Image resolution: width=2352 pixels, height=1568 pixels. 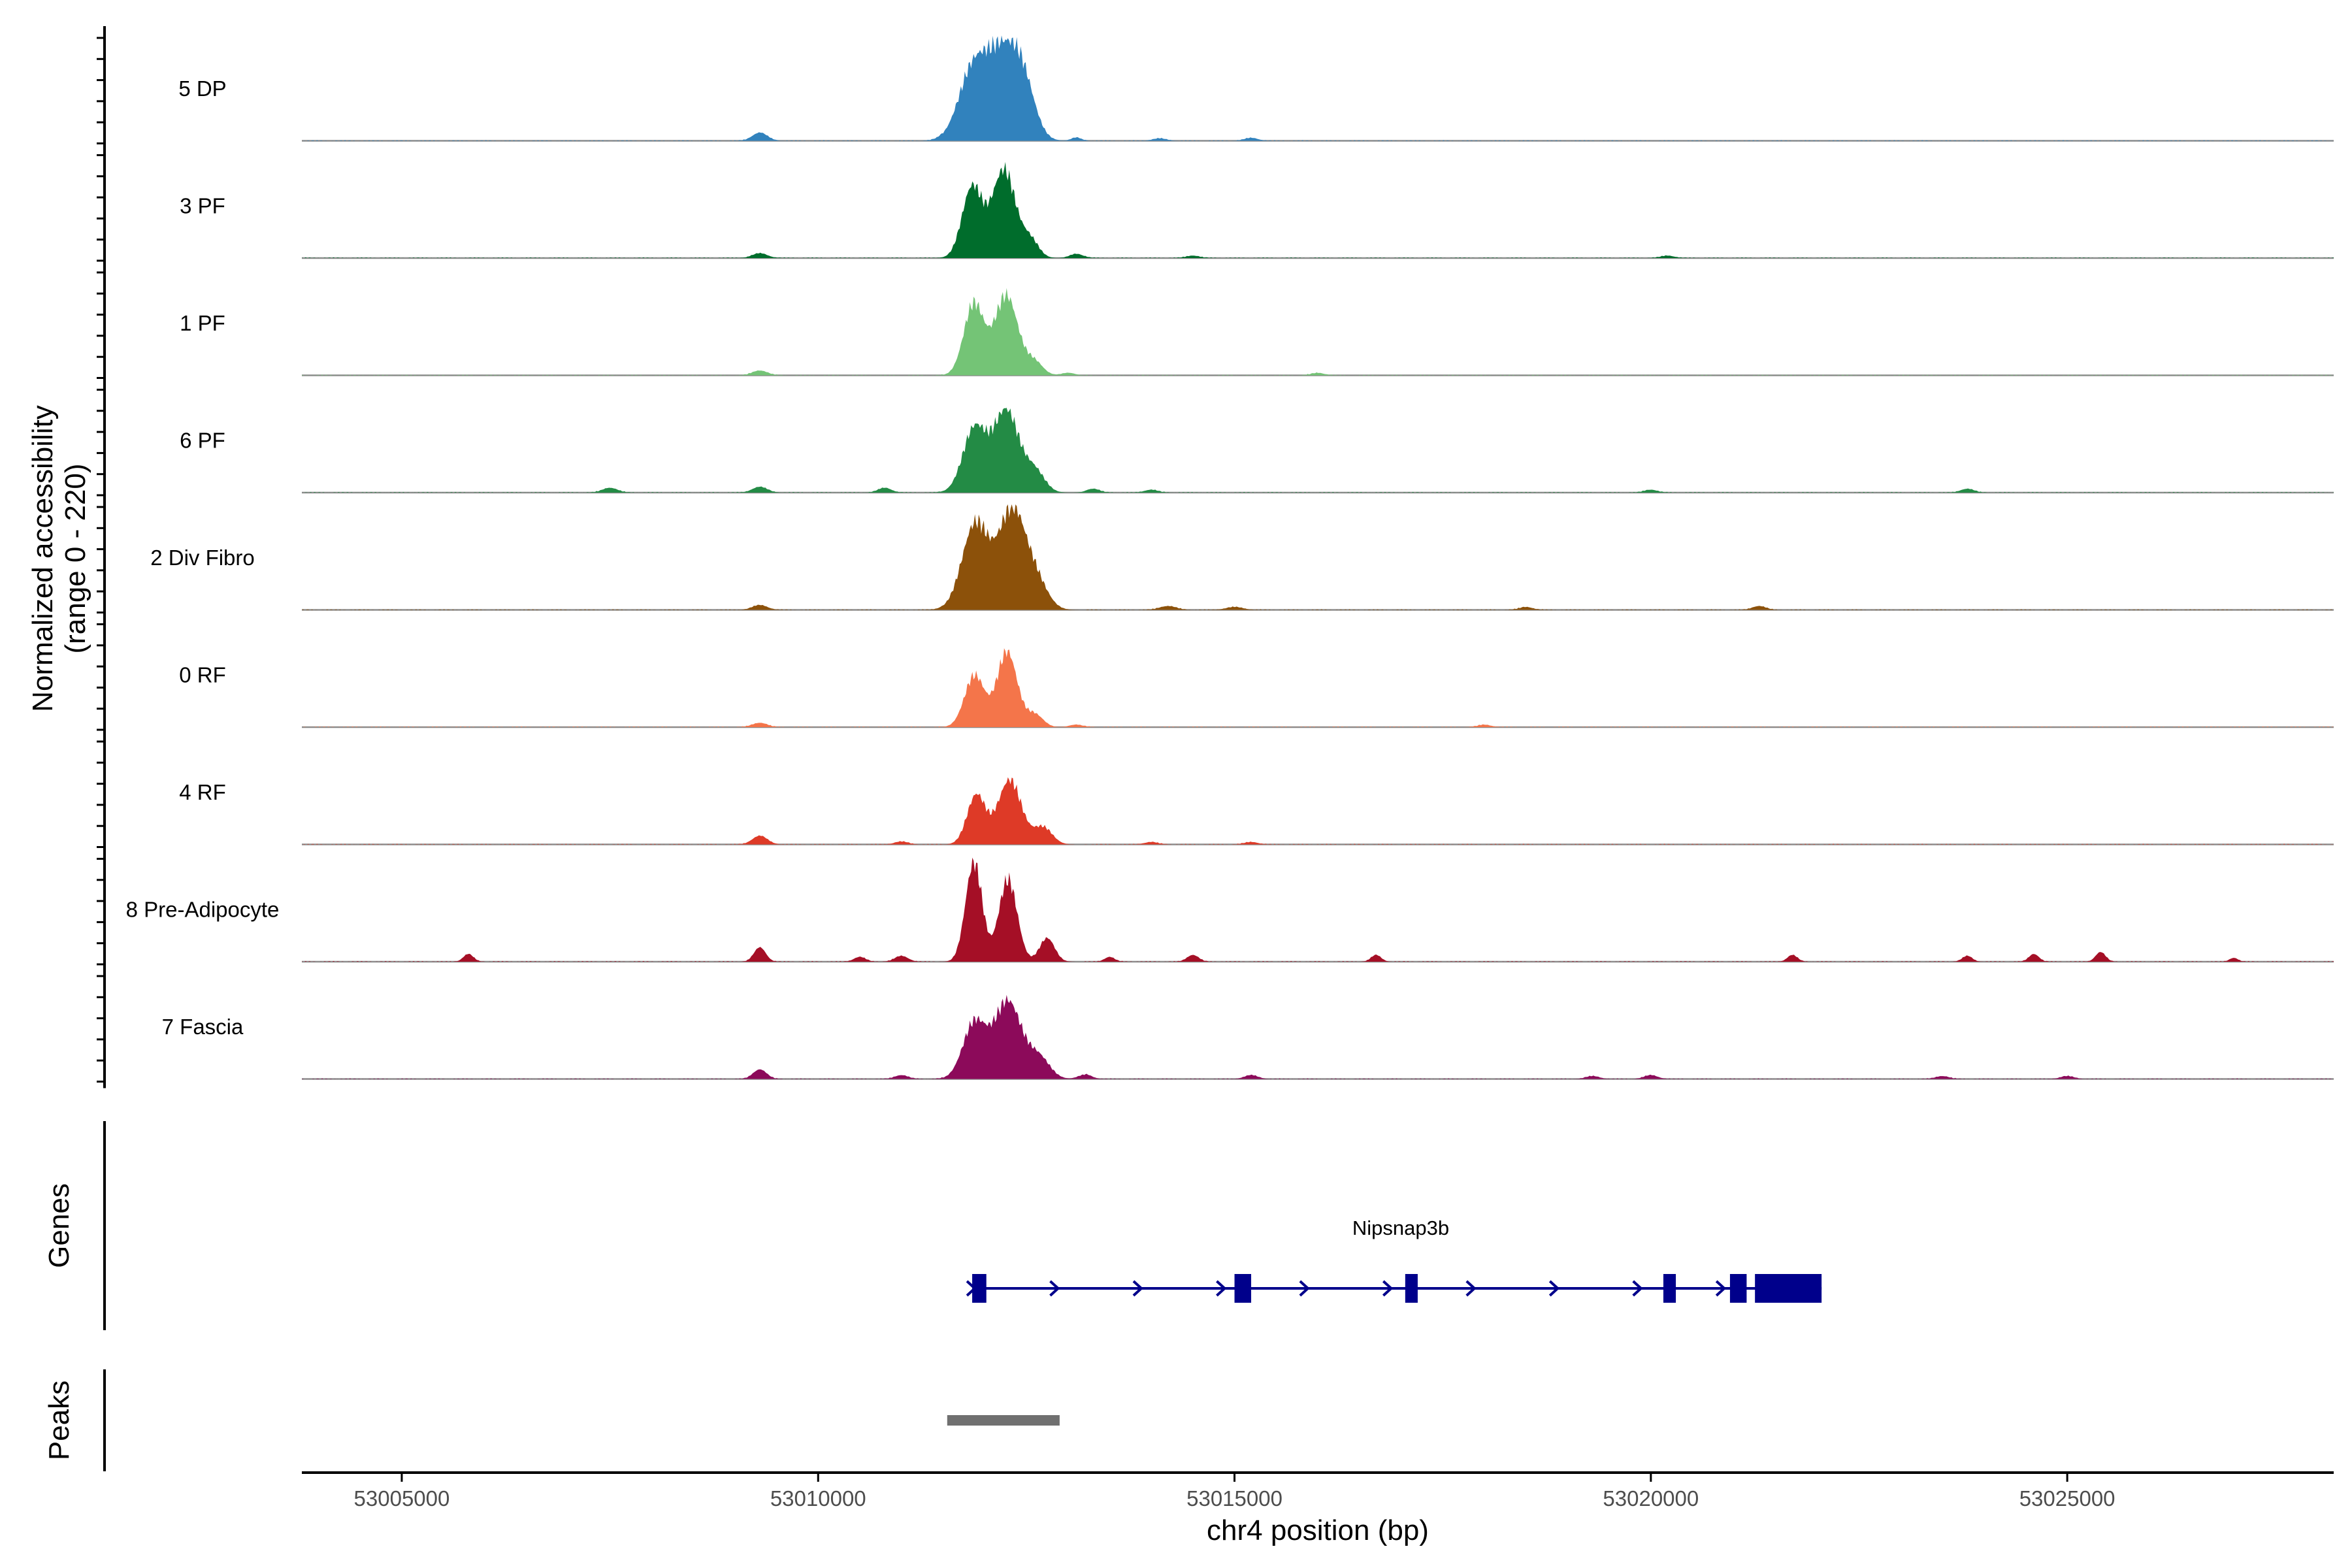 What do you see at coordinates (59, 1225) in the screenshot?
I see `genes-track-label: Genes` at bounding box center [59, 1225].